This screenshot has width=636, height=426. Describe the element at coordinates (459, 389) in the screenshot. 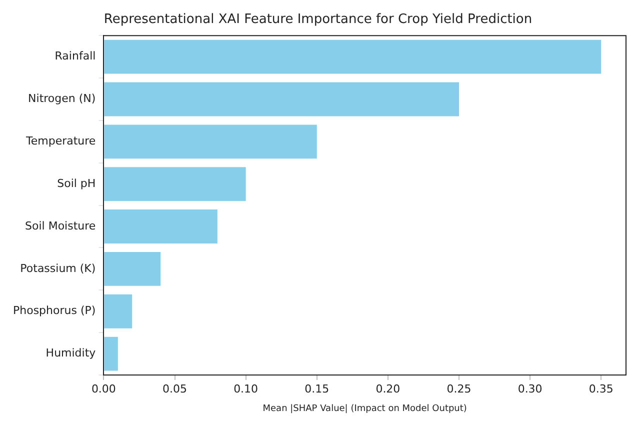

I see `x-tick-label: 0.25` at that location.